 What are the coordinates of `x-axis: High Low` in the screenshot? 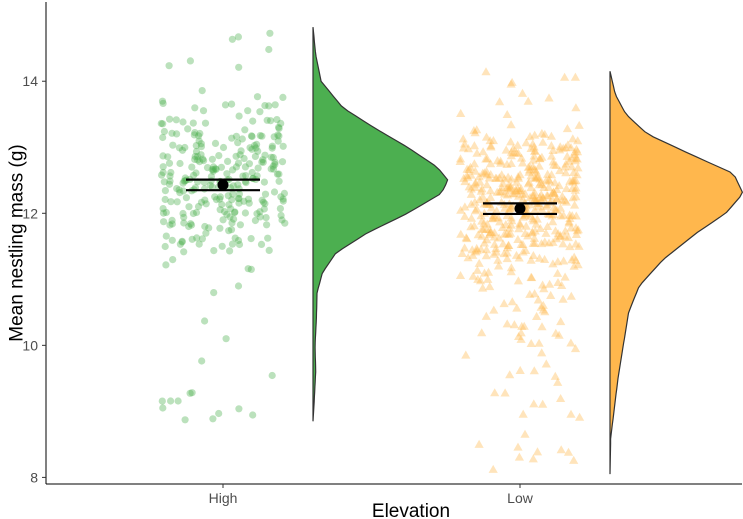 It's located at (394, 494).